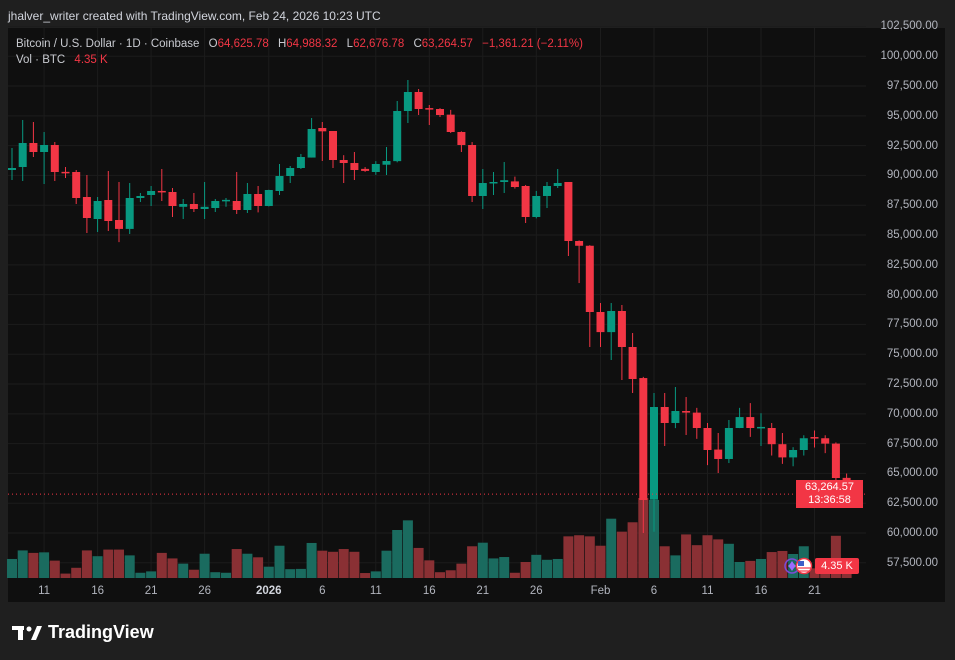 This screenshot has height=660, width=955. What do you see at coordinates (108, 44) in the screenshot?
I see `symbol-title: Bitcoin / U.S. Dollar · 1D · Coinbase` at bounding box center [108, 44].